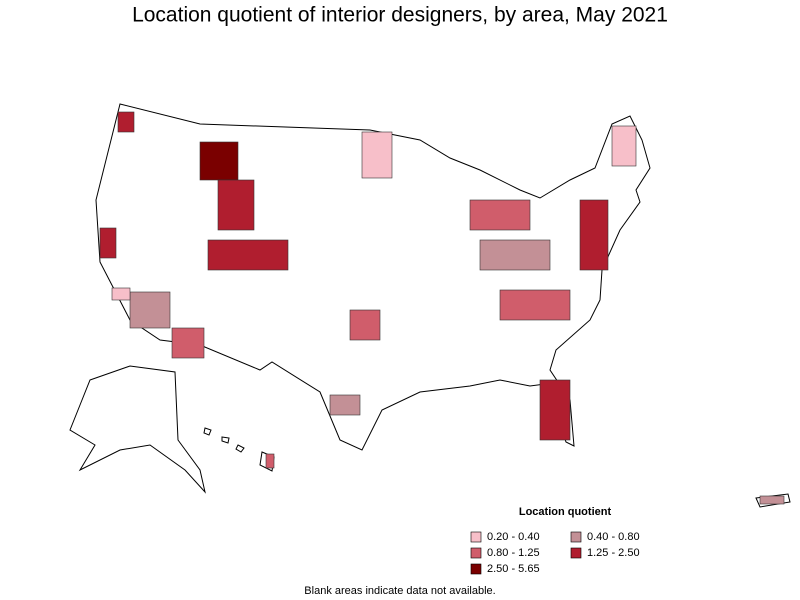 This screenshot has width=800, height=600. Describe the element at coordinates (613, 537) in the screenshot. I see `legend-label: 0.40 - 0.80` at that location.